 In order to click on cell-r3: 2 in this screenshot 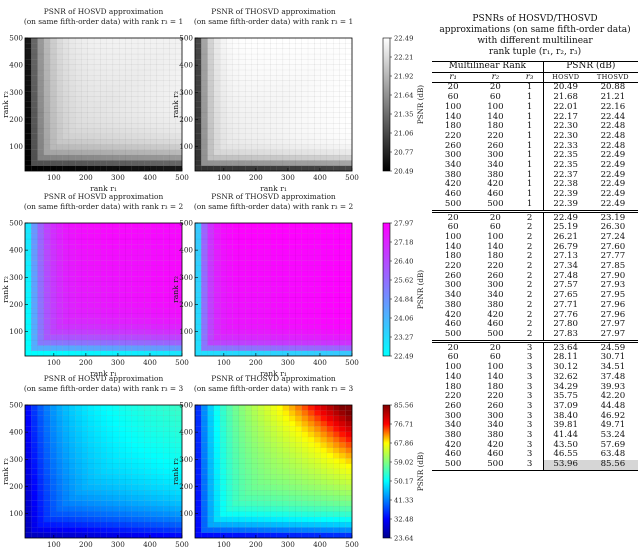, I will do `click(530, 216)`.